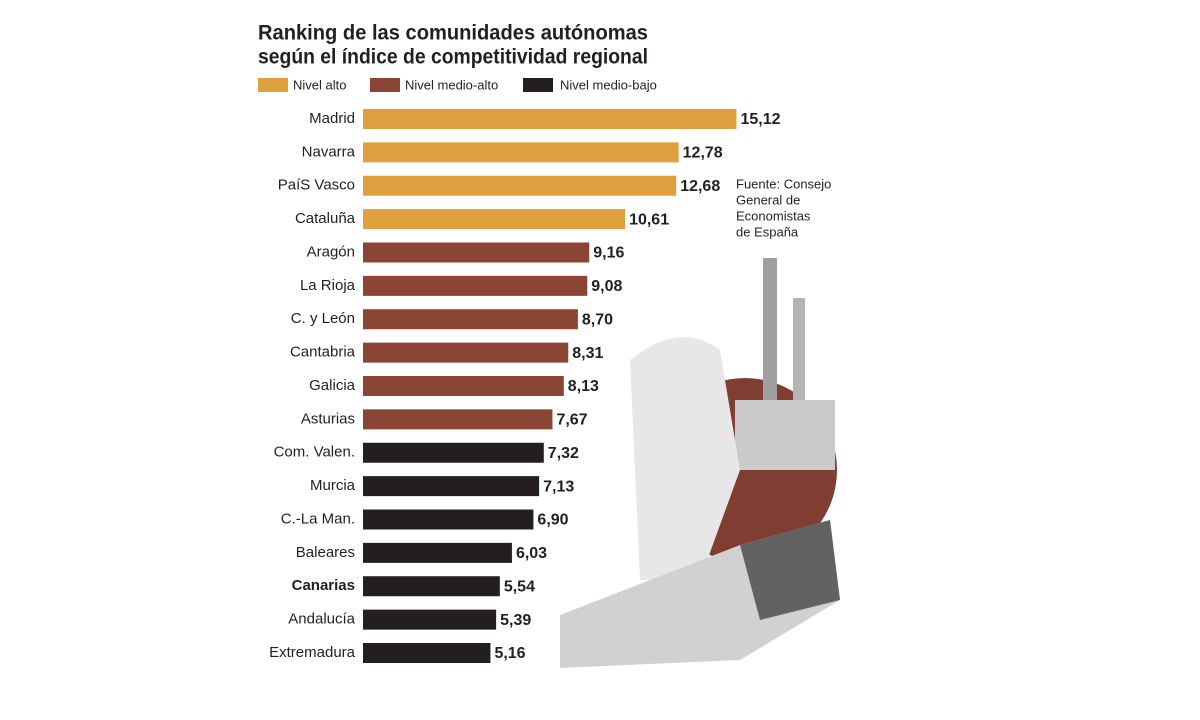 The width and height of the screenshot is (1200, 720). Describe the element at coordinates (558, 486) in the screenshot. I see `value-label: 7,13` at that location.